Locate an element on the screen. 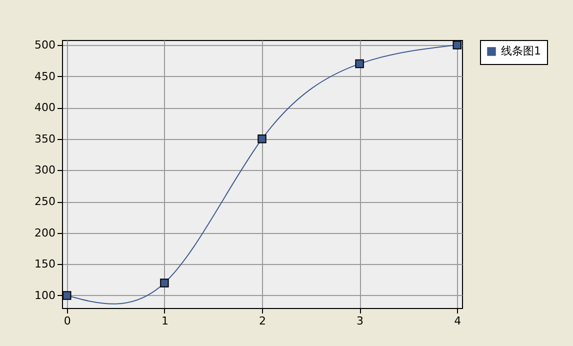 The height and width of the screenshot is (346, 573). y-tick-label: 100 is located at coordinates (45, 295).